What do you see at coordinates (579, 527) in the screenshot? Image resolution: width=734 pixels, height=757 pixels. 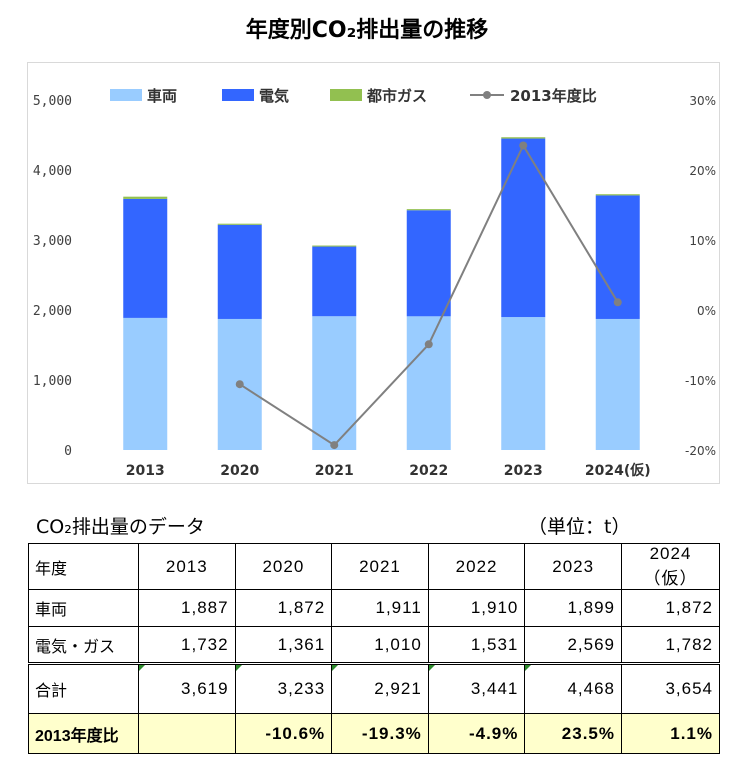 I see `table-unit: （単位：t）` at bounding box center [579, 527].